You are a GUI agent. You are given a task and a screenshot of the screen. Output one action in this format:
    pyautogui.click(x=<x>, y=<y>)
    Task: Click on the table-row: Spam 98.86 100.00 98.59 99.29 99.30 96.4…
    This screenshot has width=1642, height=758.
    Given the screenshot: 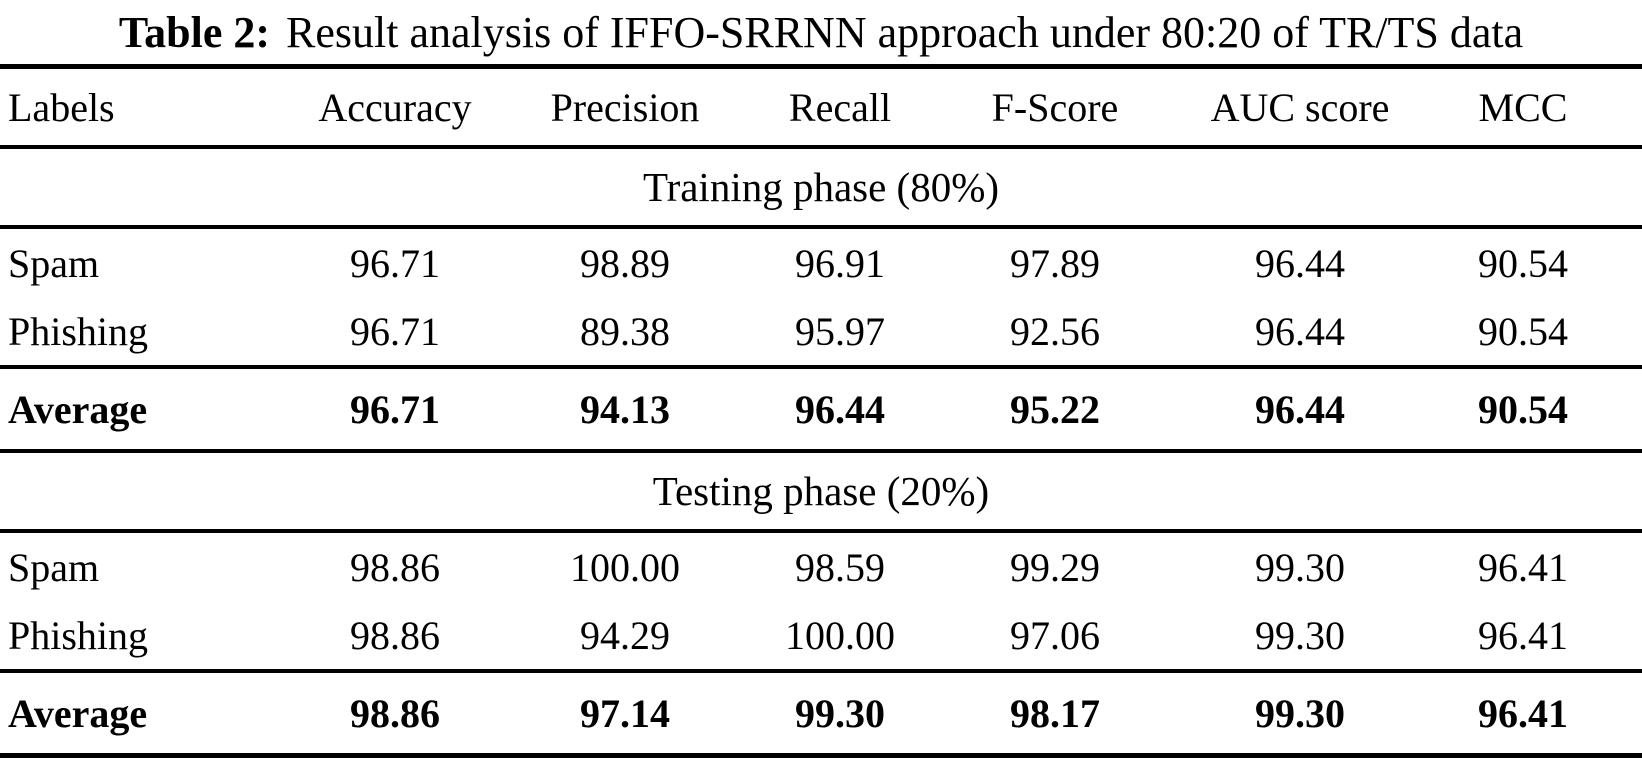 What is the action you would take?
    pyautogui.click(x=821, y=566)
    